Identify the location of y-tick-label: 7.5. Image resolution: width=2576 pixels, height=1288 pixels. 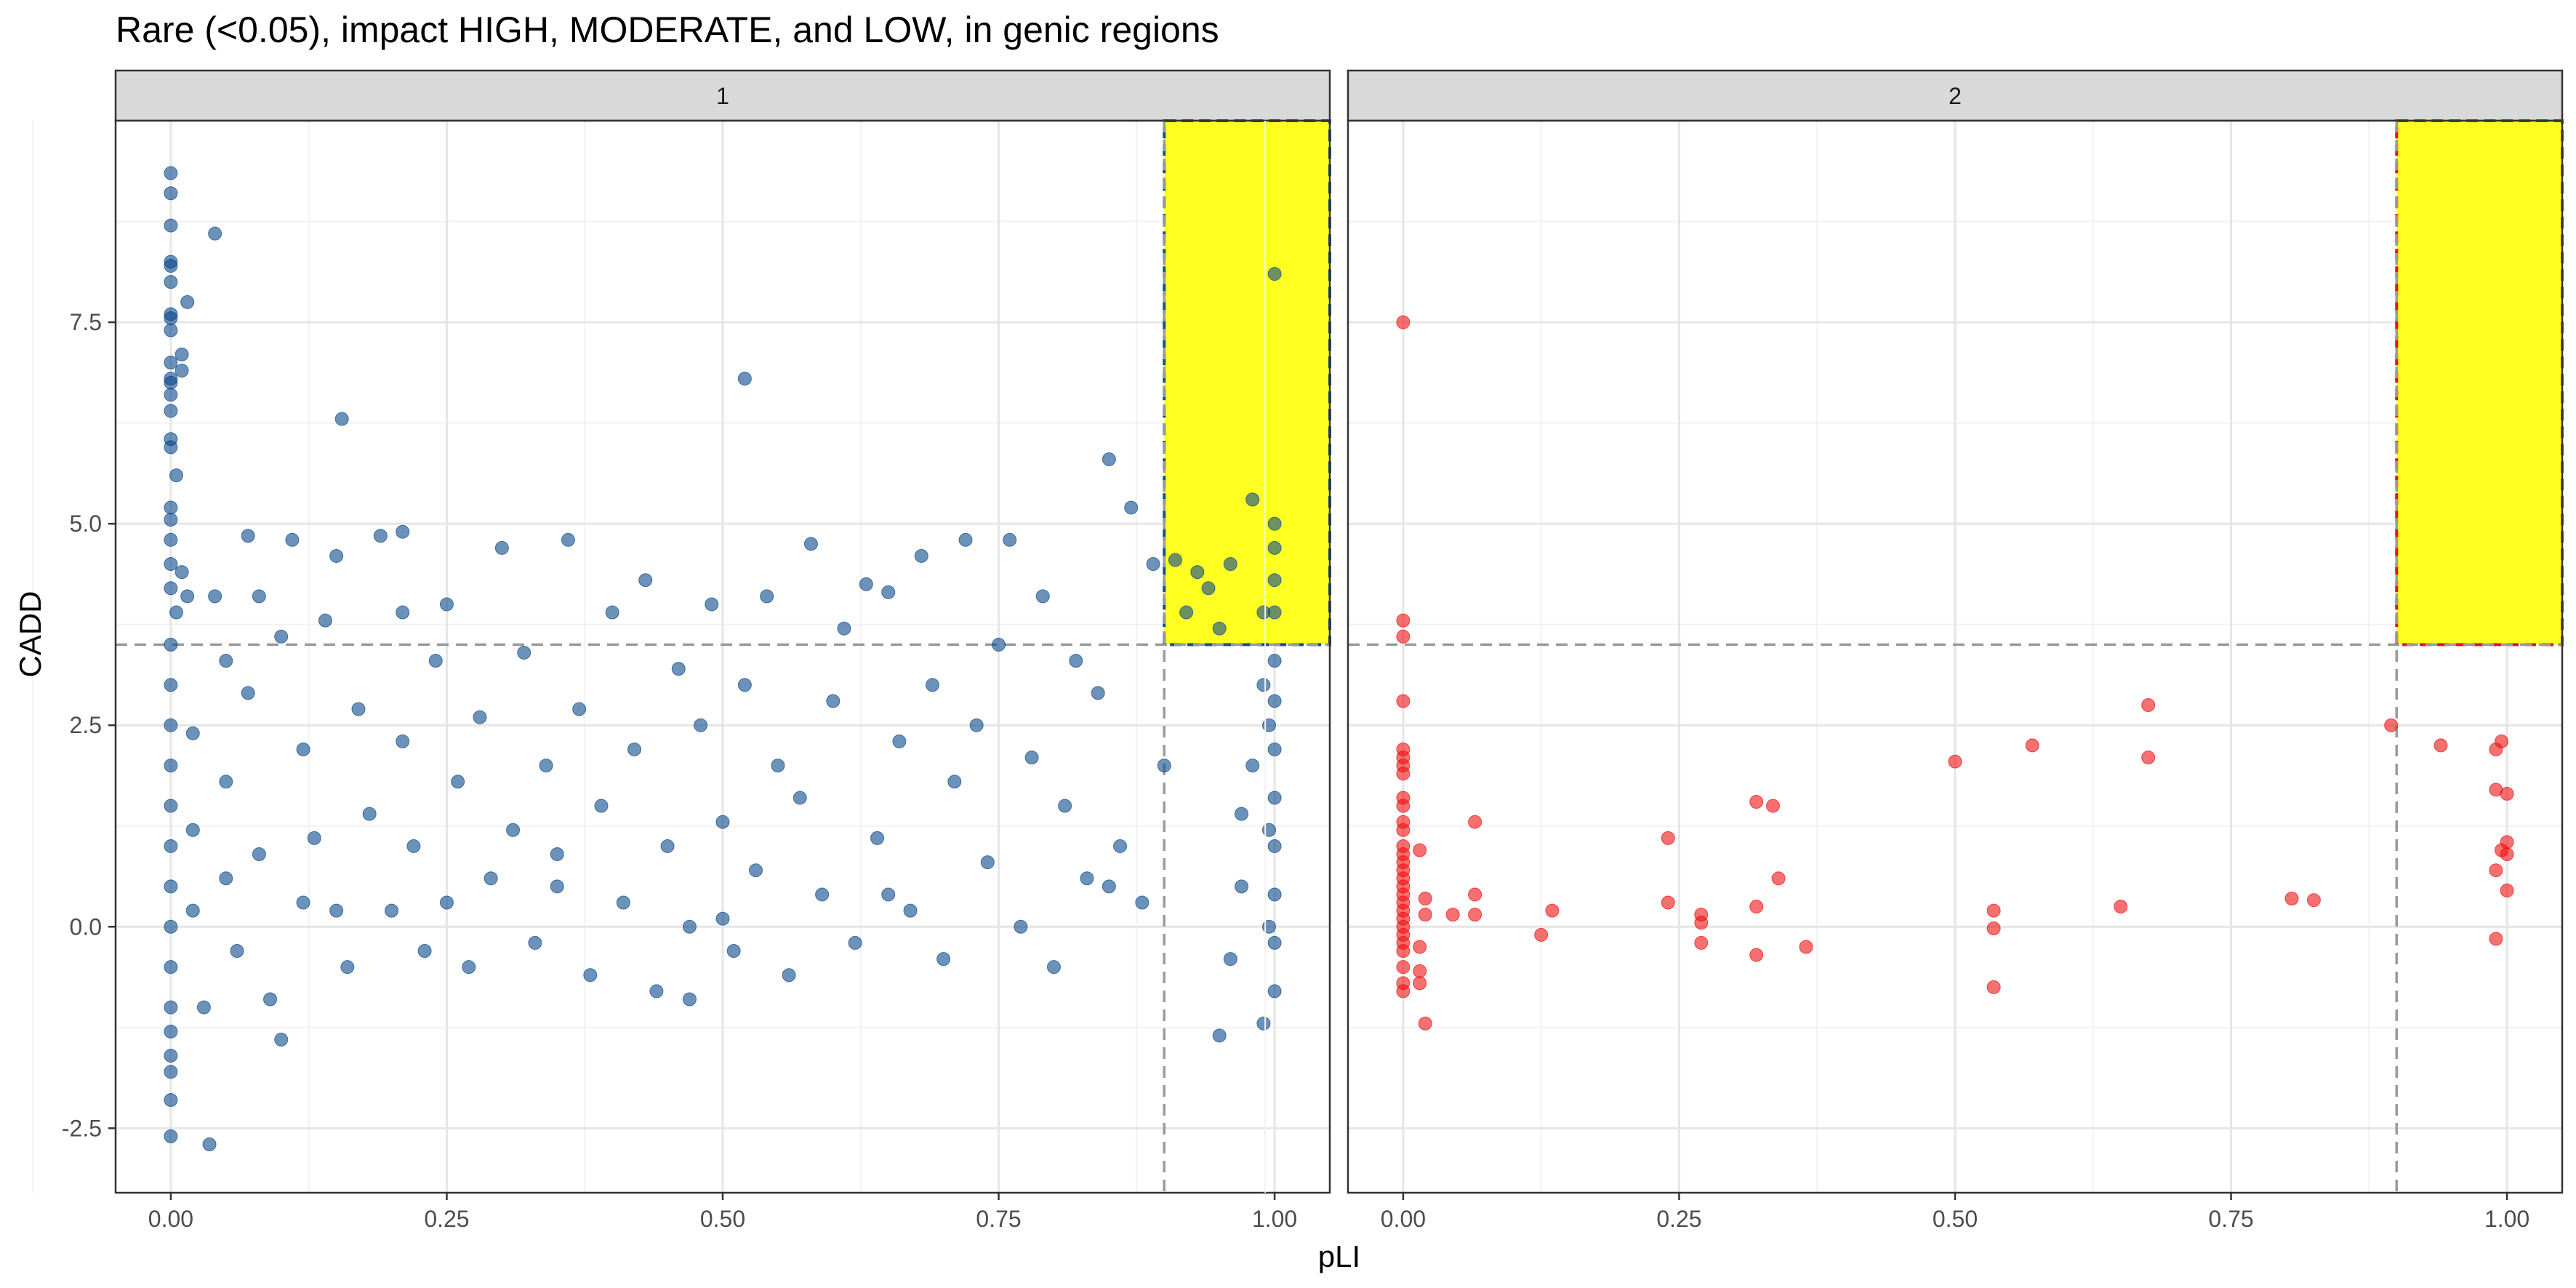
(86, 322).